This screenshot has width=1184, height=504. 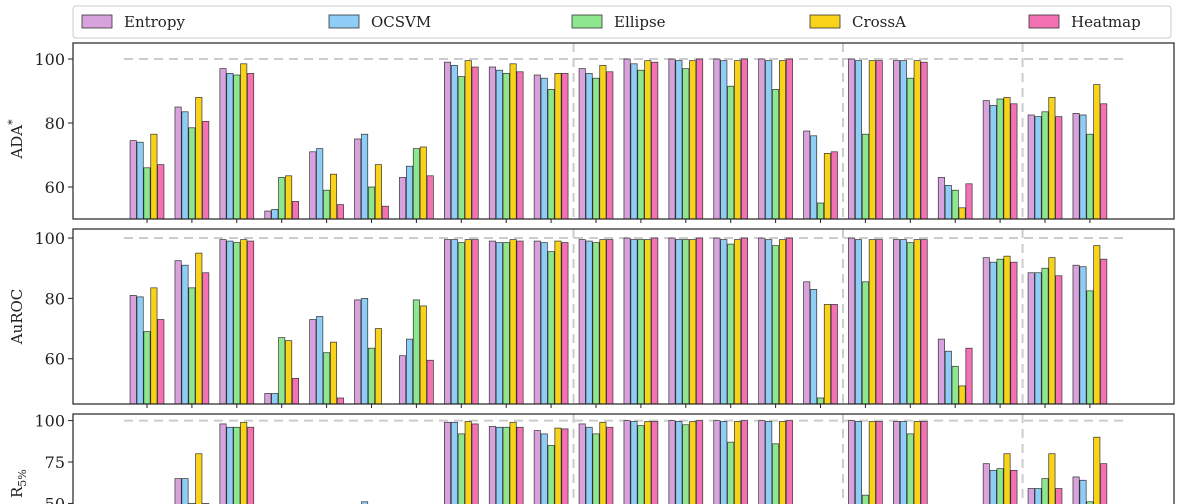 What do you see at coordinates (55, 499) in the screenshot?
I see `y-tick-label: 50` at bounding box center [55, 499].